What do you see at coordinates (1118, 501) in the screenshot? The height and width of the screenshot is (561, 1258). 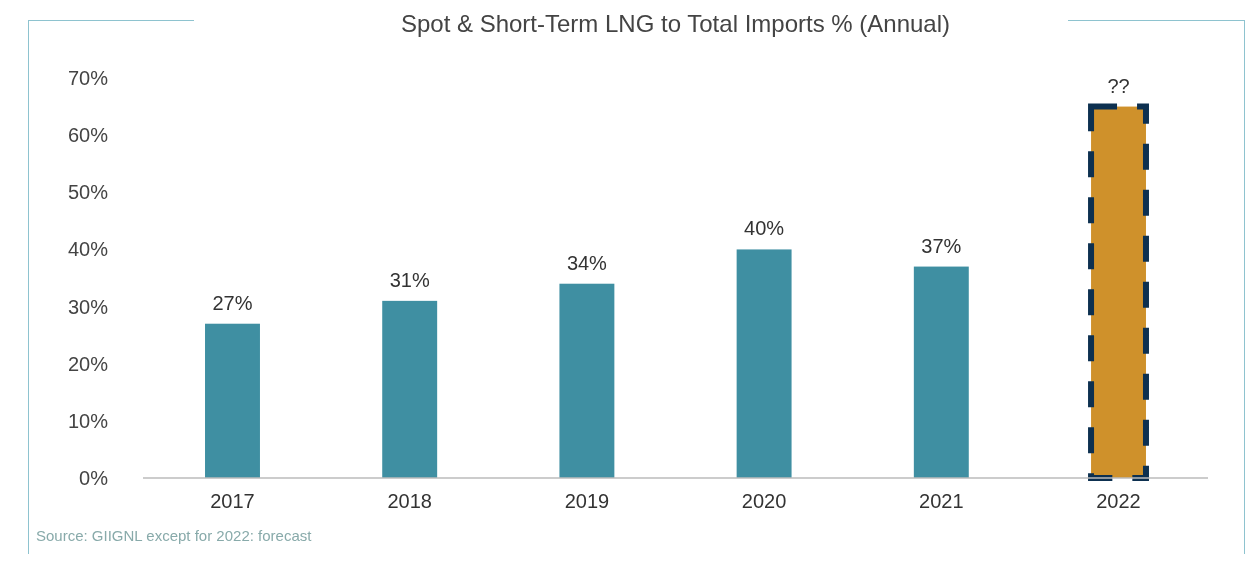 I see `x-tick-label: 2022` at bounding box center [1118, 501].